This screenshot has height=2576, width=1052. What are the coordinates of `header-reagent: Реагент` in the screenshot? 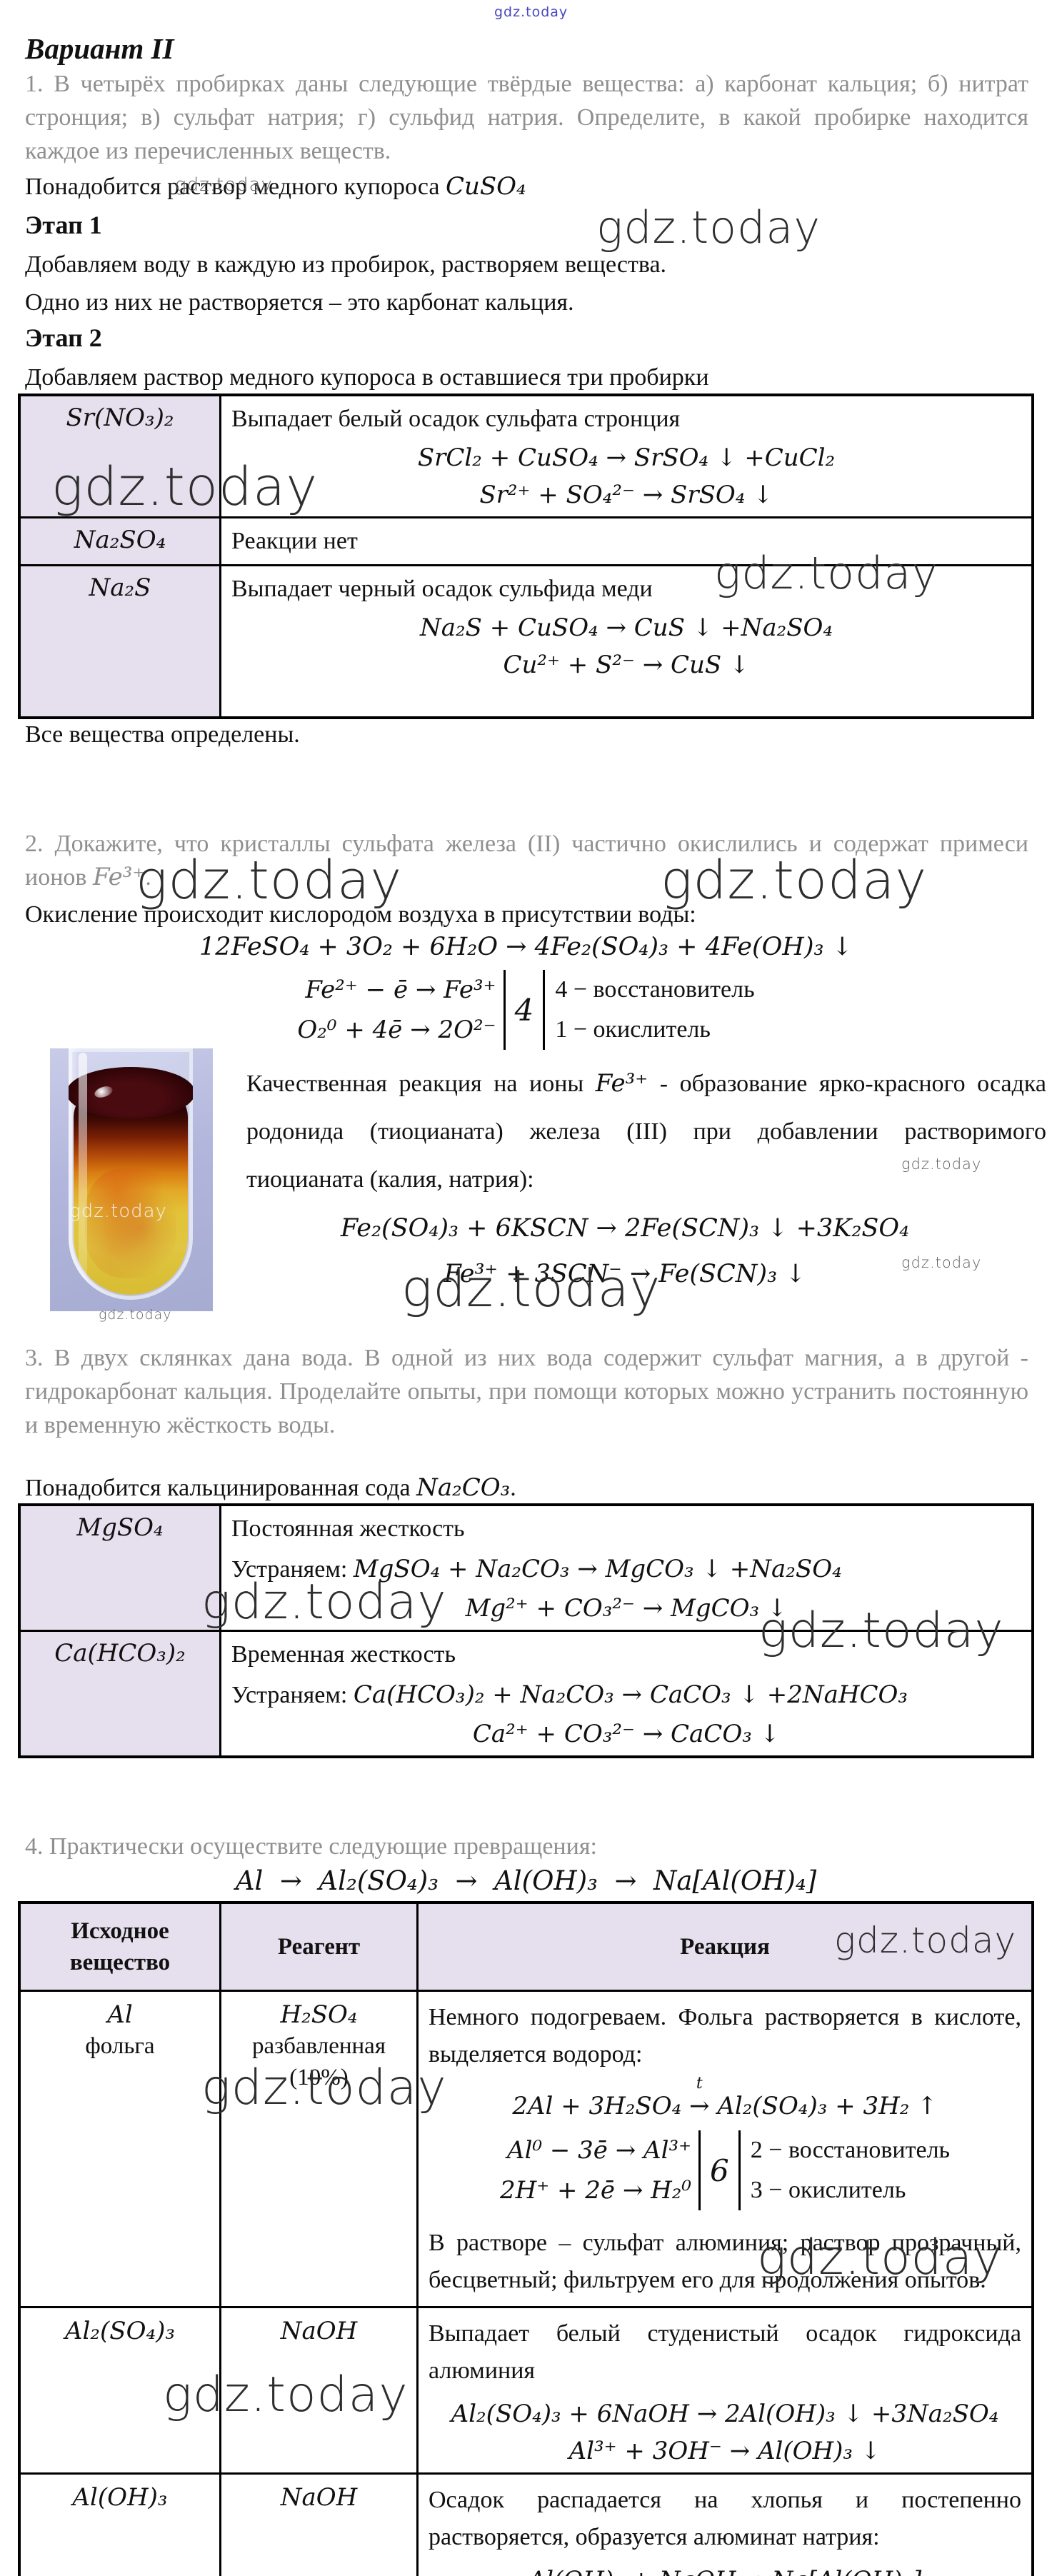 It's located at (319, 1946).